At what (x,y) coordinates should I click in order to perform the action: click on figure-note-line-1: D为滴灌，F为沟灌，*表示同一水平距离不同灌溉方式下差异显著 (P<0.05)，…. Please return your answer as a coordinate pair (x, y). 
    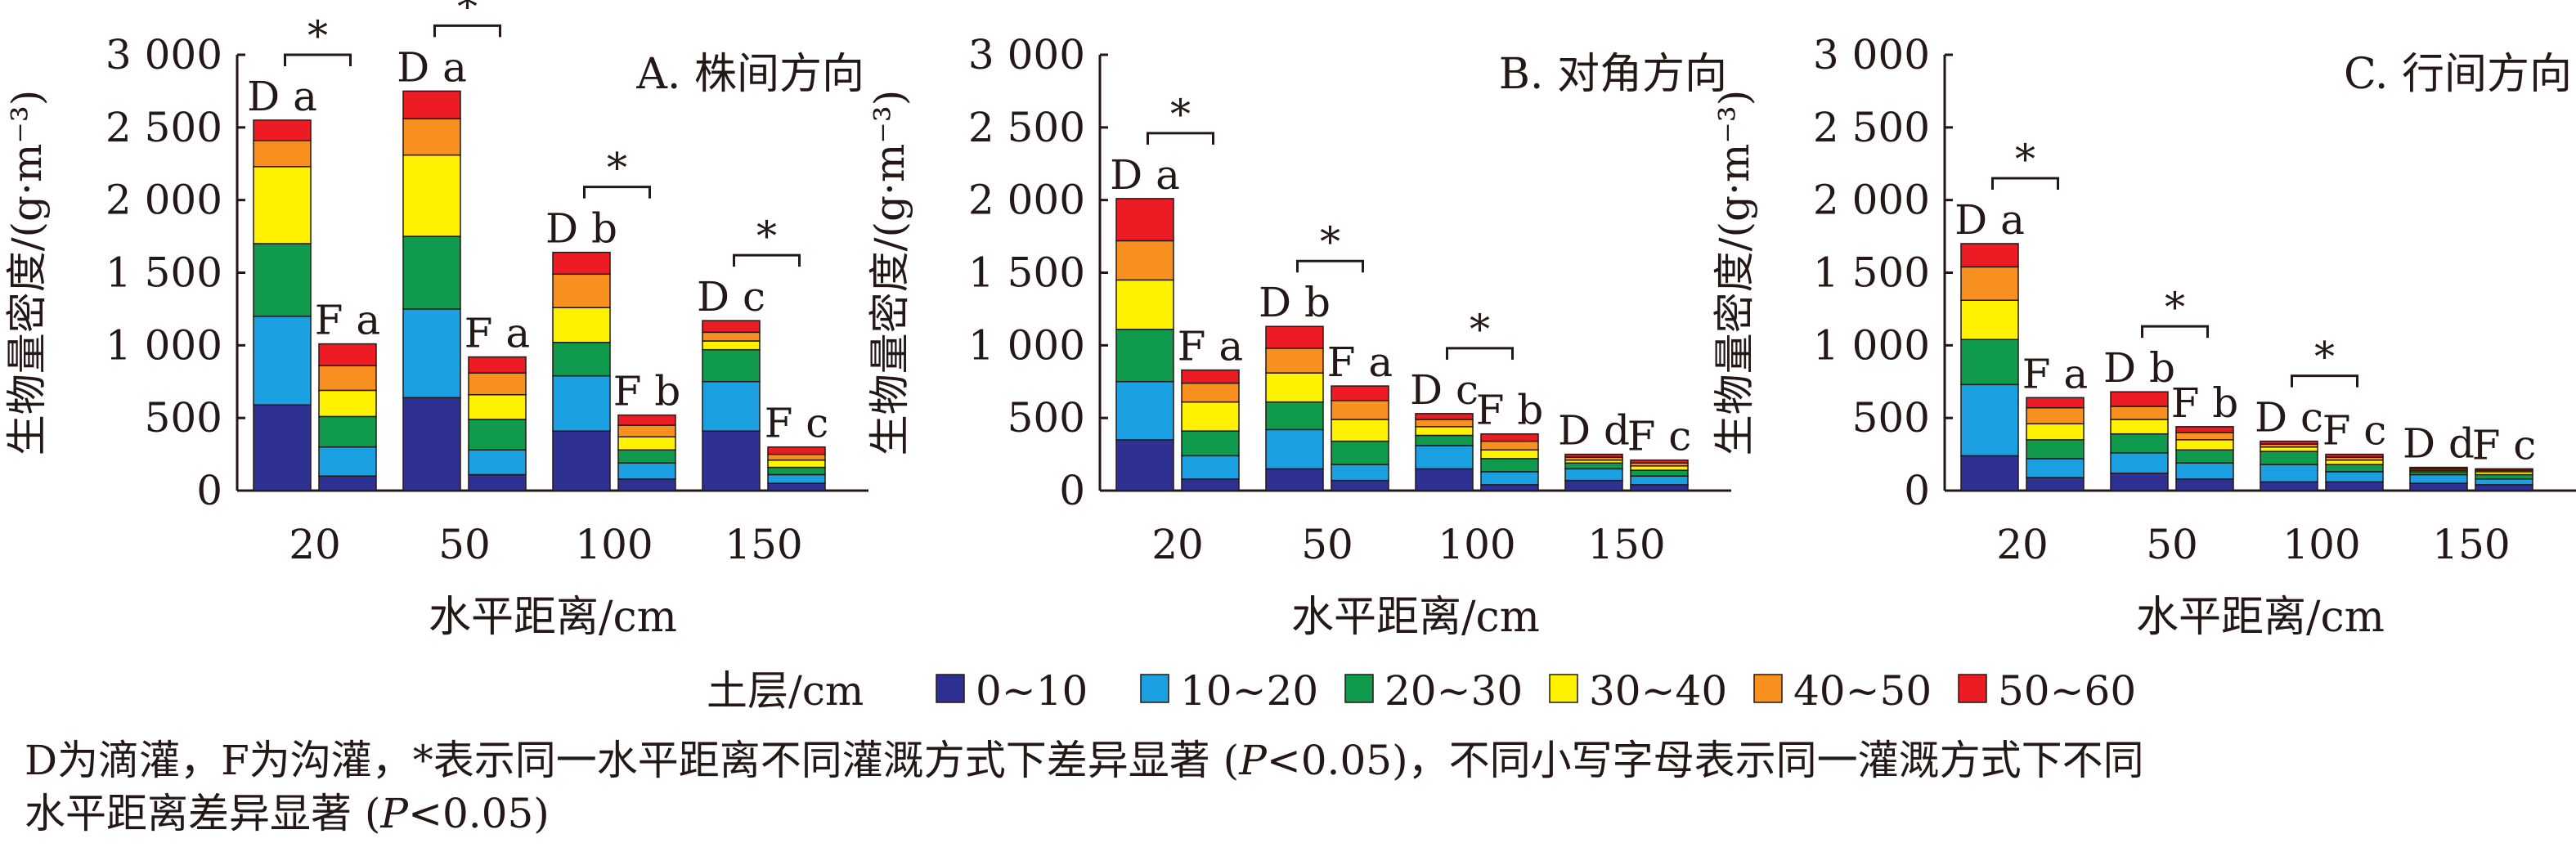
    Looking at the image, I should click on (1084, 760).